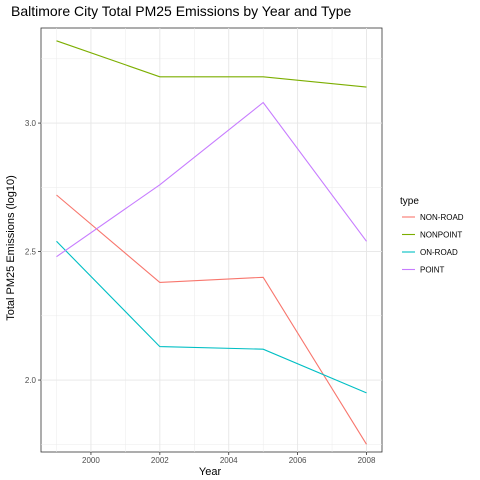 Image resolution: width=480 pixels, height=480 pixels. I want to click on x-tick-label: 2000, so click(91, 460).